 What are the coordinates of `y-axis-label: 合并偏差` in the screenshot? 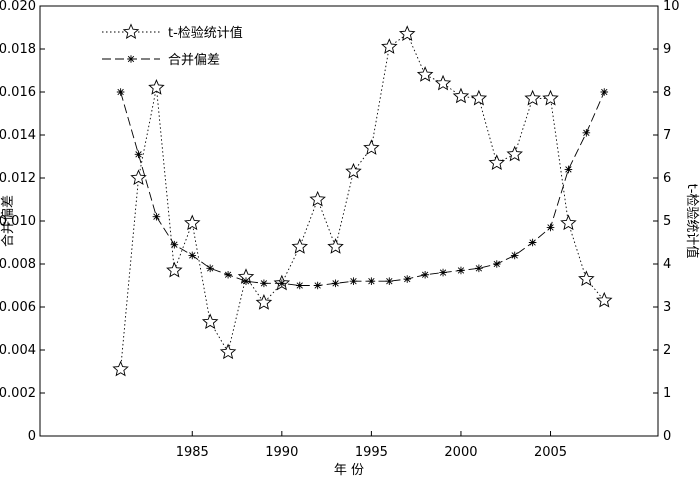 It's located at (8, 221).